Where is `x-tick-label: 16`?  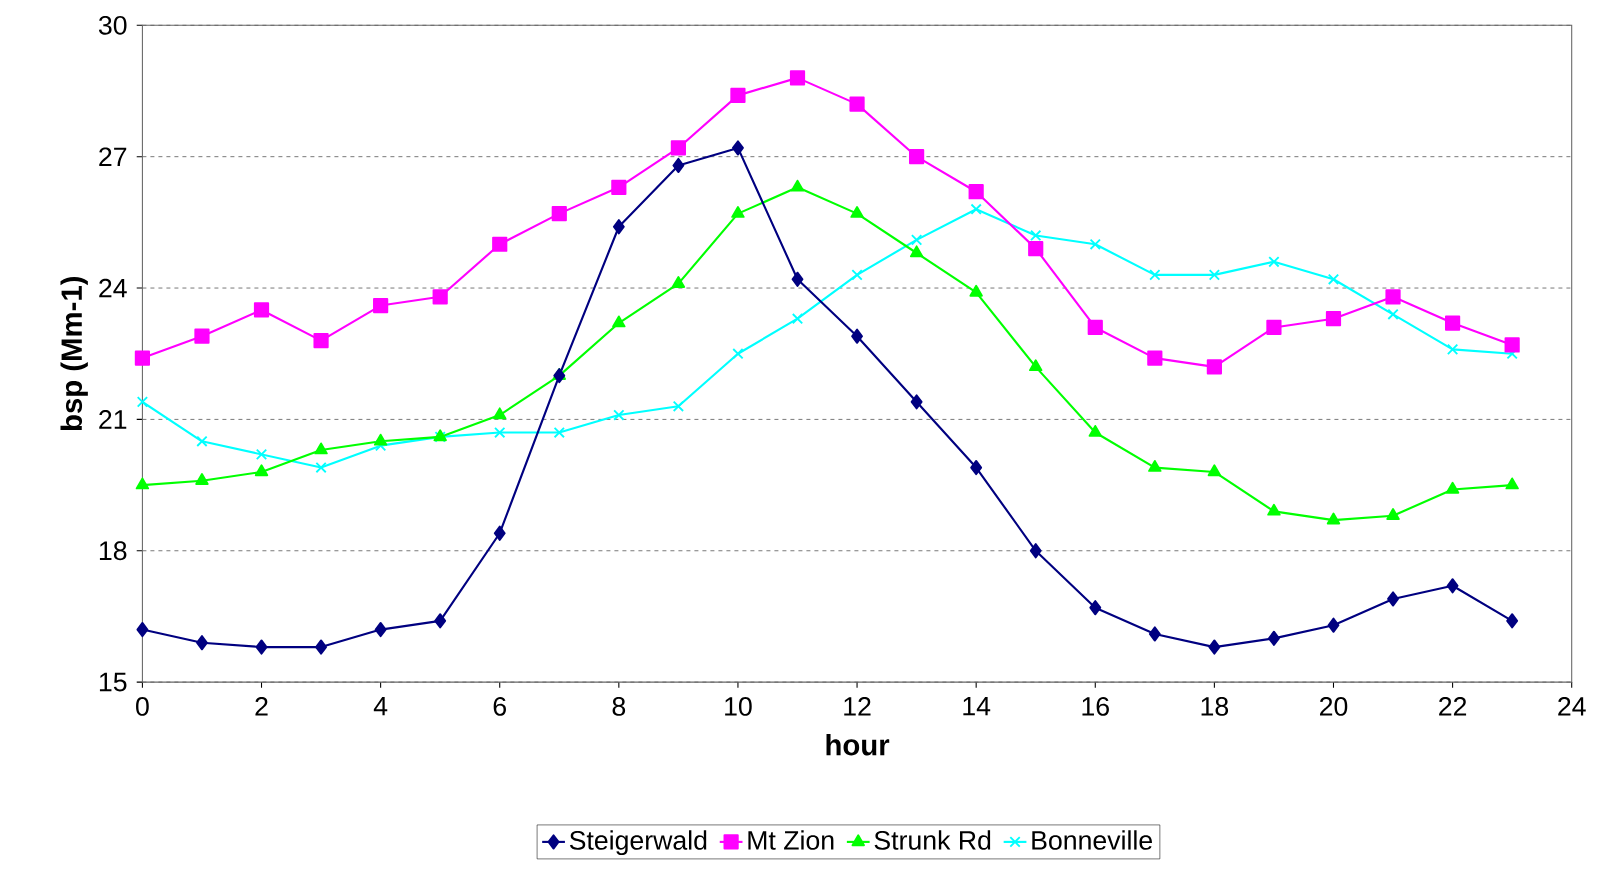
x-tick-label: 16 is located at coordinates (1095, 706).